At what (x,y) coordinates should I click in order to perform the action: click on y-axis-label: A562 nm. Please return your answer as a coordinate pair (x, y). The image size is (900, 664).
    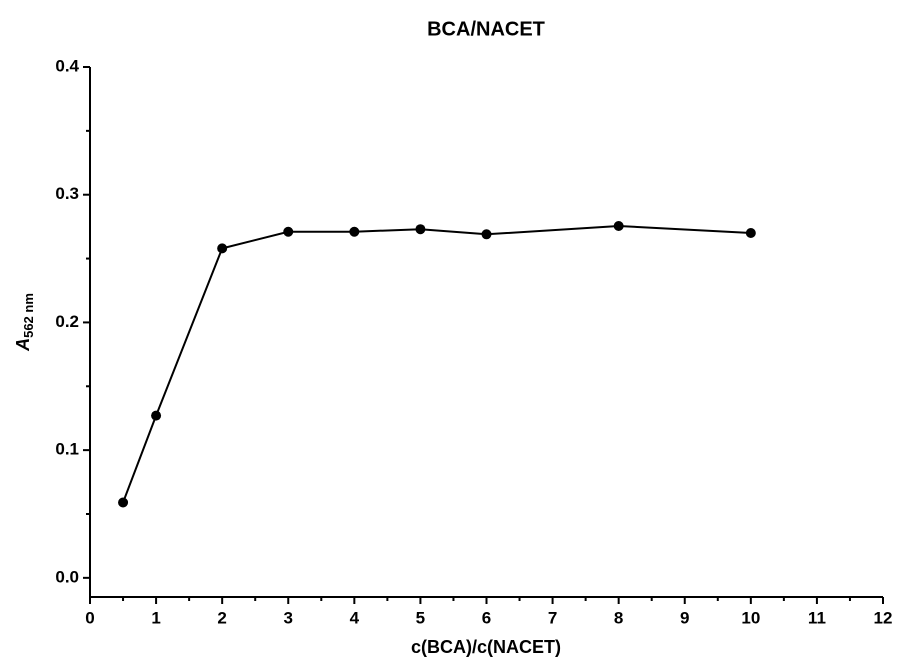
    Looking at the image, I should click on (25, 322).